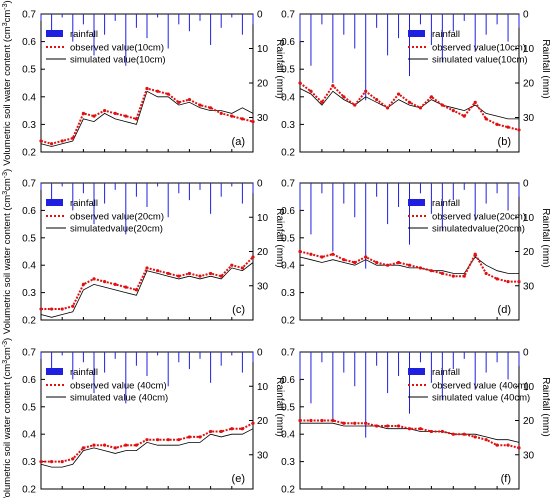  What do you see at coordinates (29, 70) in the screenshot?
I see `y-tick-label: 0.5` at bounding box center [29, 70].